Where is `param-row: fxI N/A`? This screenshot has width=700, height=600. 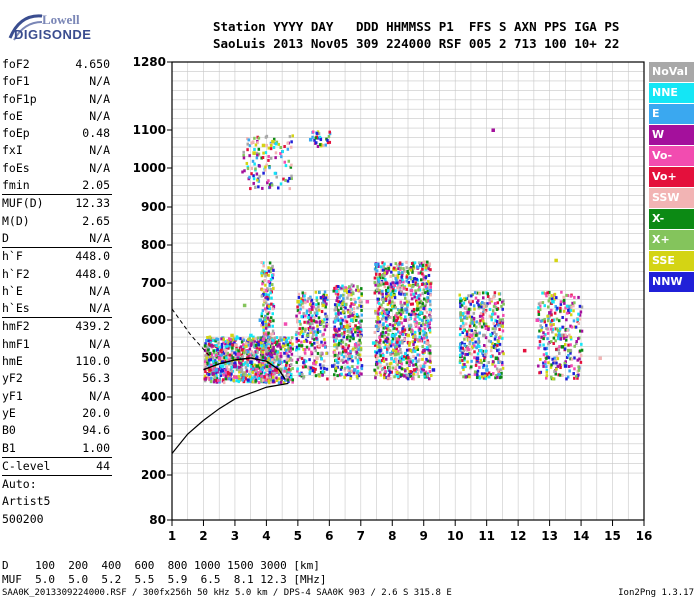 param-row: fxI N/A is located at coordinates (57, 150).